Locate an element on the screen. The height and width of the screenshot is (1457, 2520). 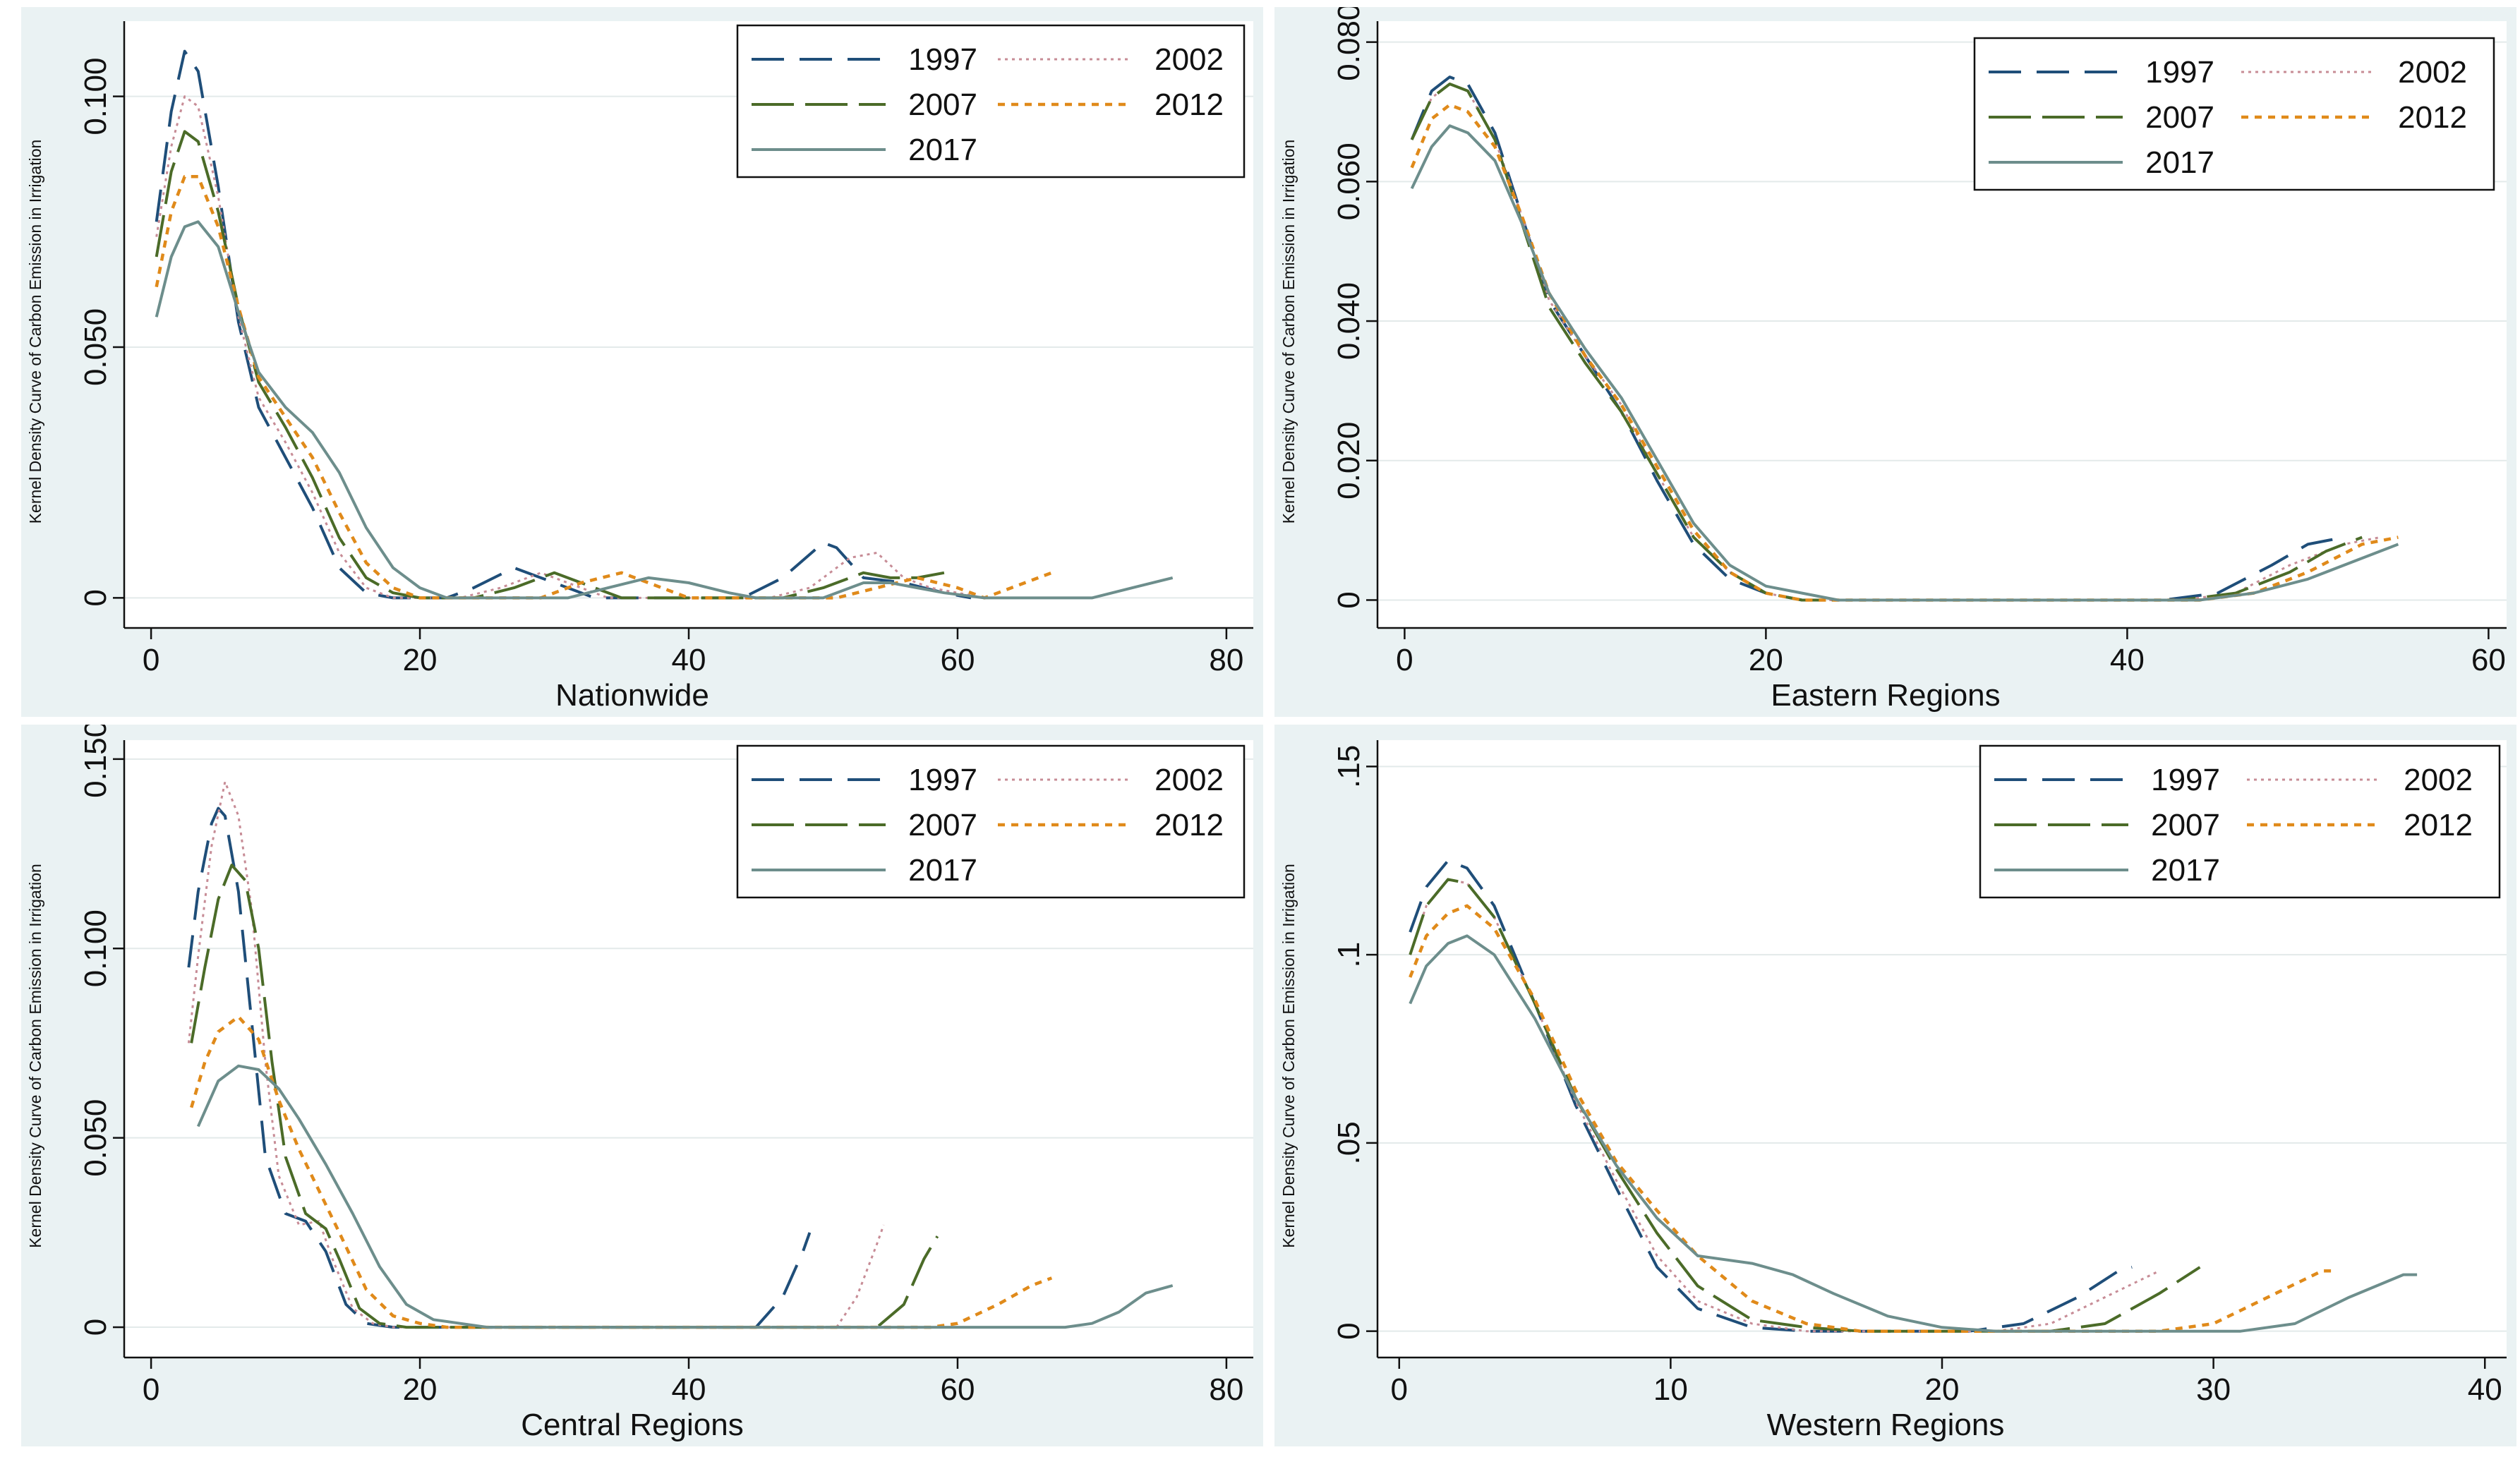
x-axis-title: Western Regions is located at coordinates (1886, 1425).